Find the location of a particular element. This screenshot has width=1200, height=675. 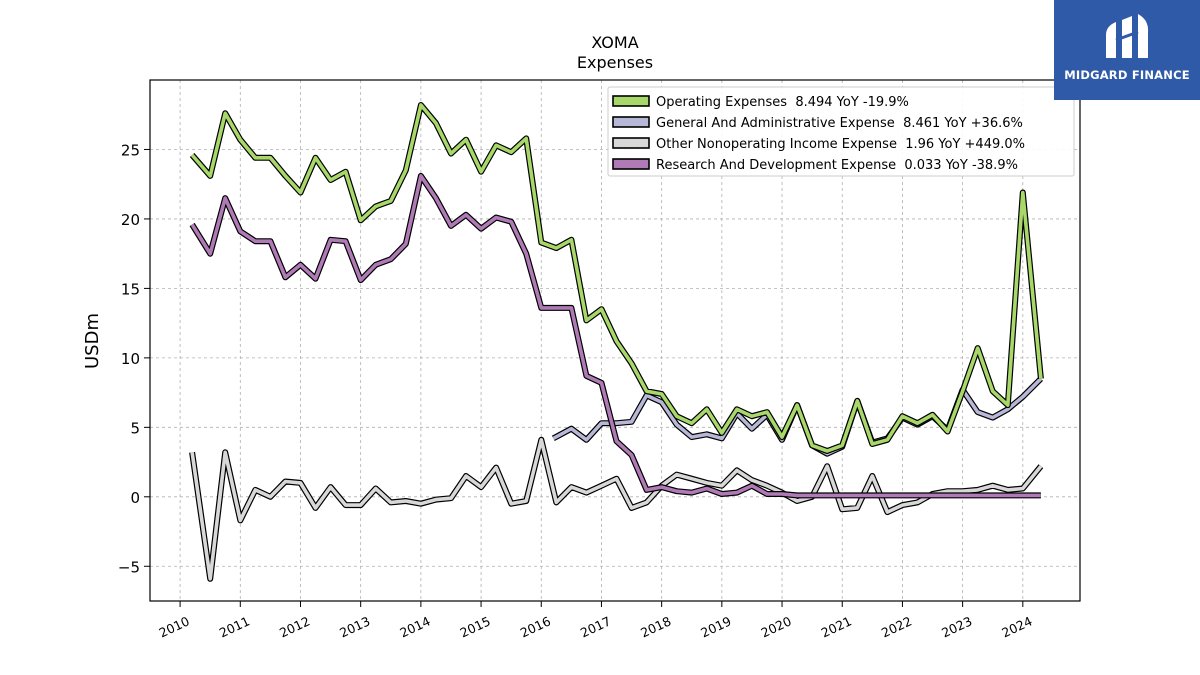

x-tick-label: 2022 is located at coordinates (896, 626).